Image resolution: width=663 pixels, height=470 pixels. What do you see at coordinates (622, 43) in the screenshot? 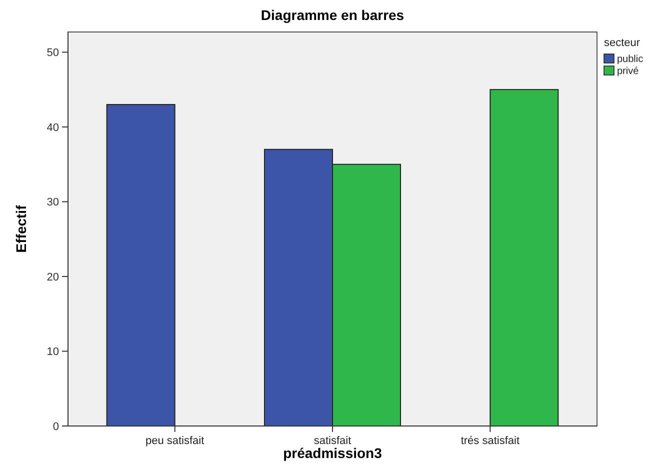
I see `legend-title: secteur` at bounding box center [622, 43].